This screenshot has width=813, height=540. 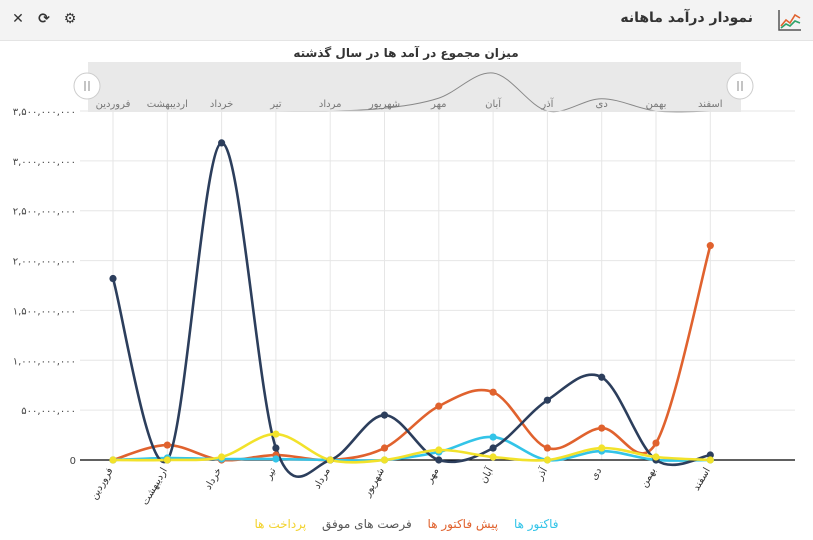 What do you see at coordinates (710, 104) in the screenshot?
I see `navigator-month-label: اسفند` at bounding box center [710, 104].